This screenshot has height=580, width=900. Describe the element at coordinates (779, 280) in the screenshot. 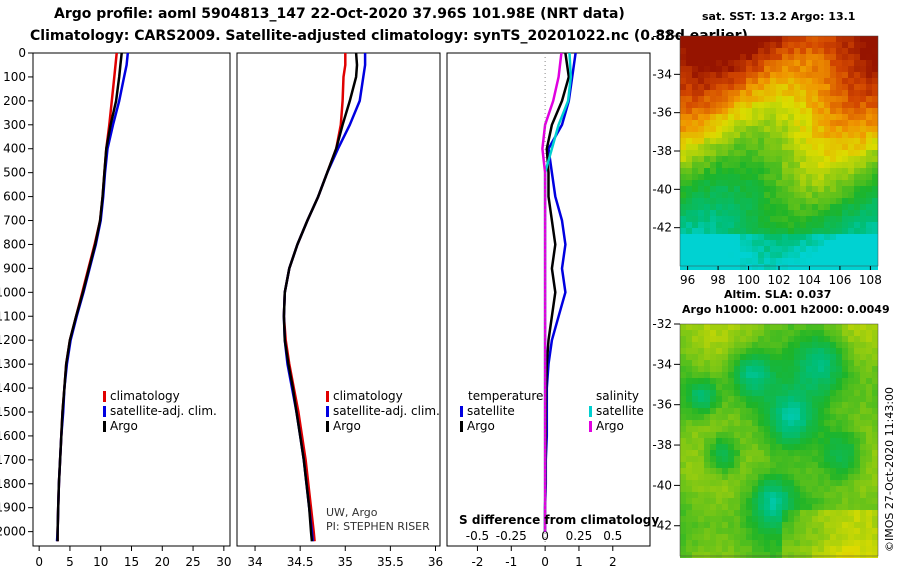

I see `map-x-tick-label: 102` at that location.